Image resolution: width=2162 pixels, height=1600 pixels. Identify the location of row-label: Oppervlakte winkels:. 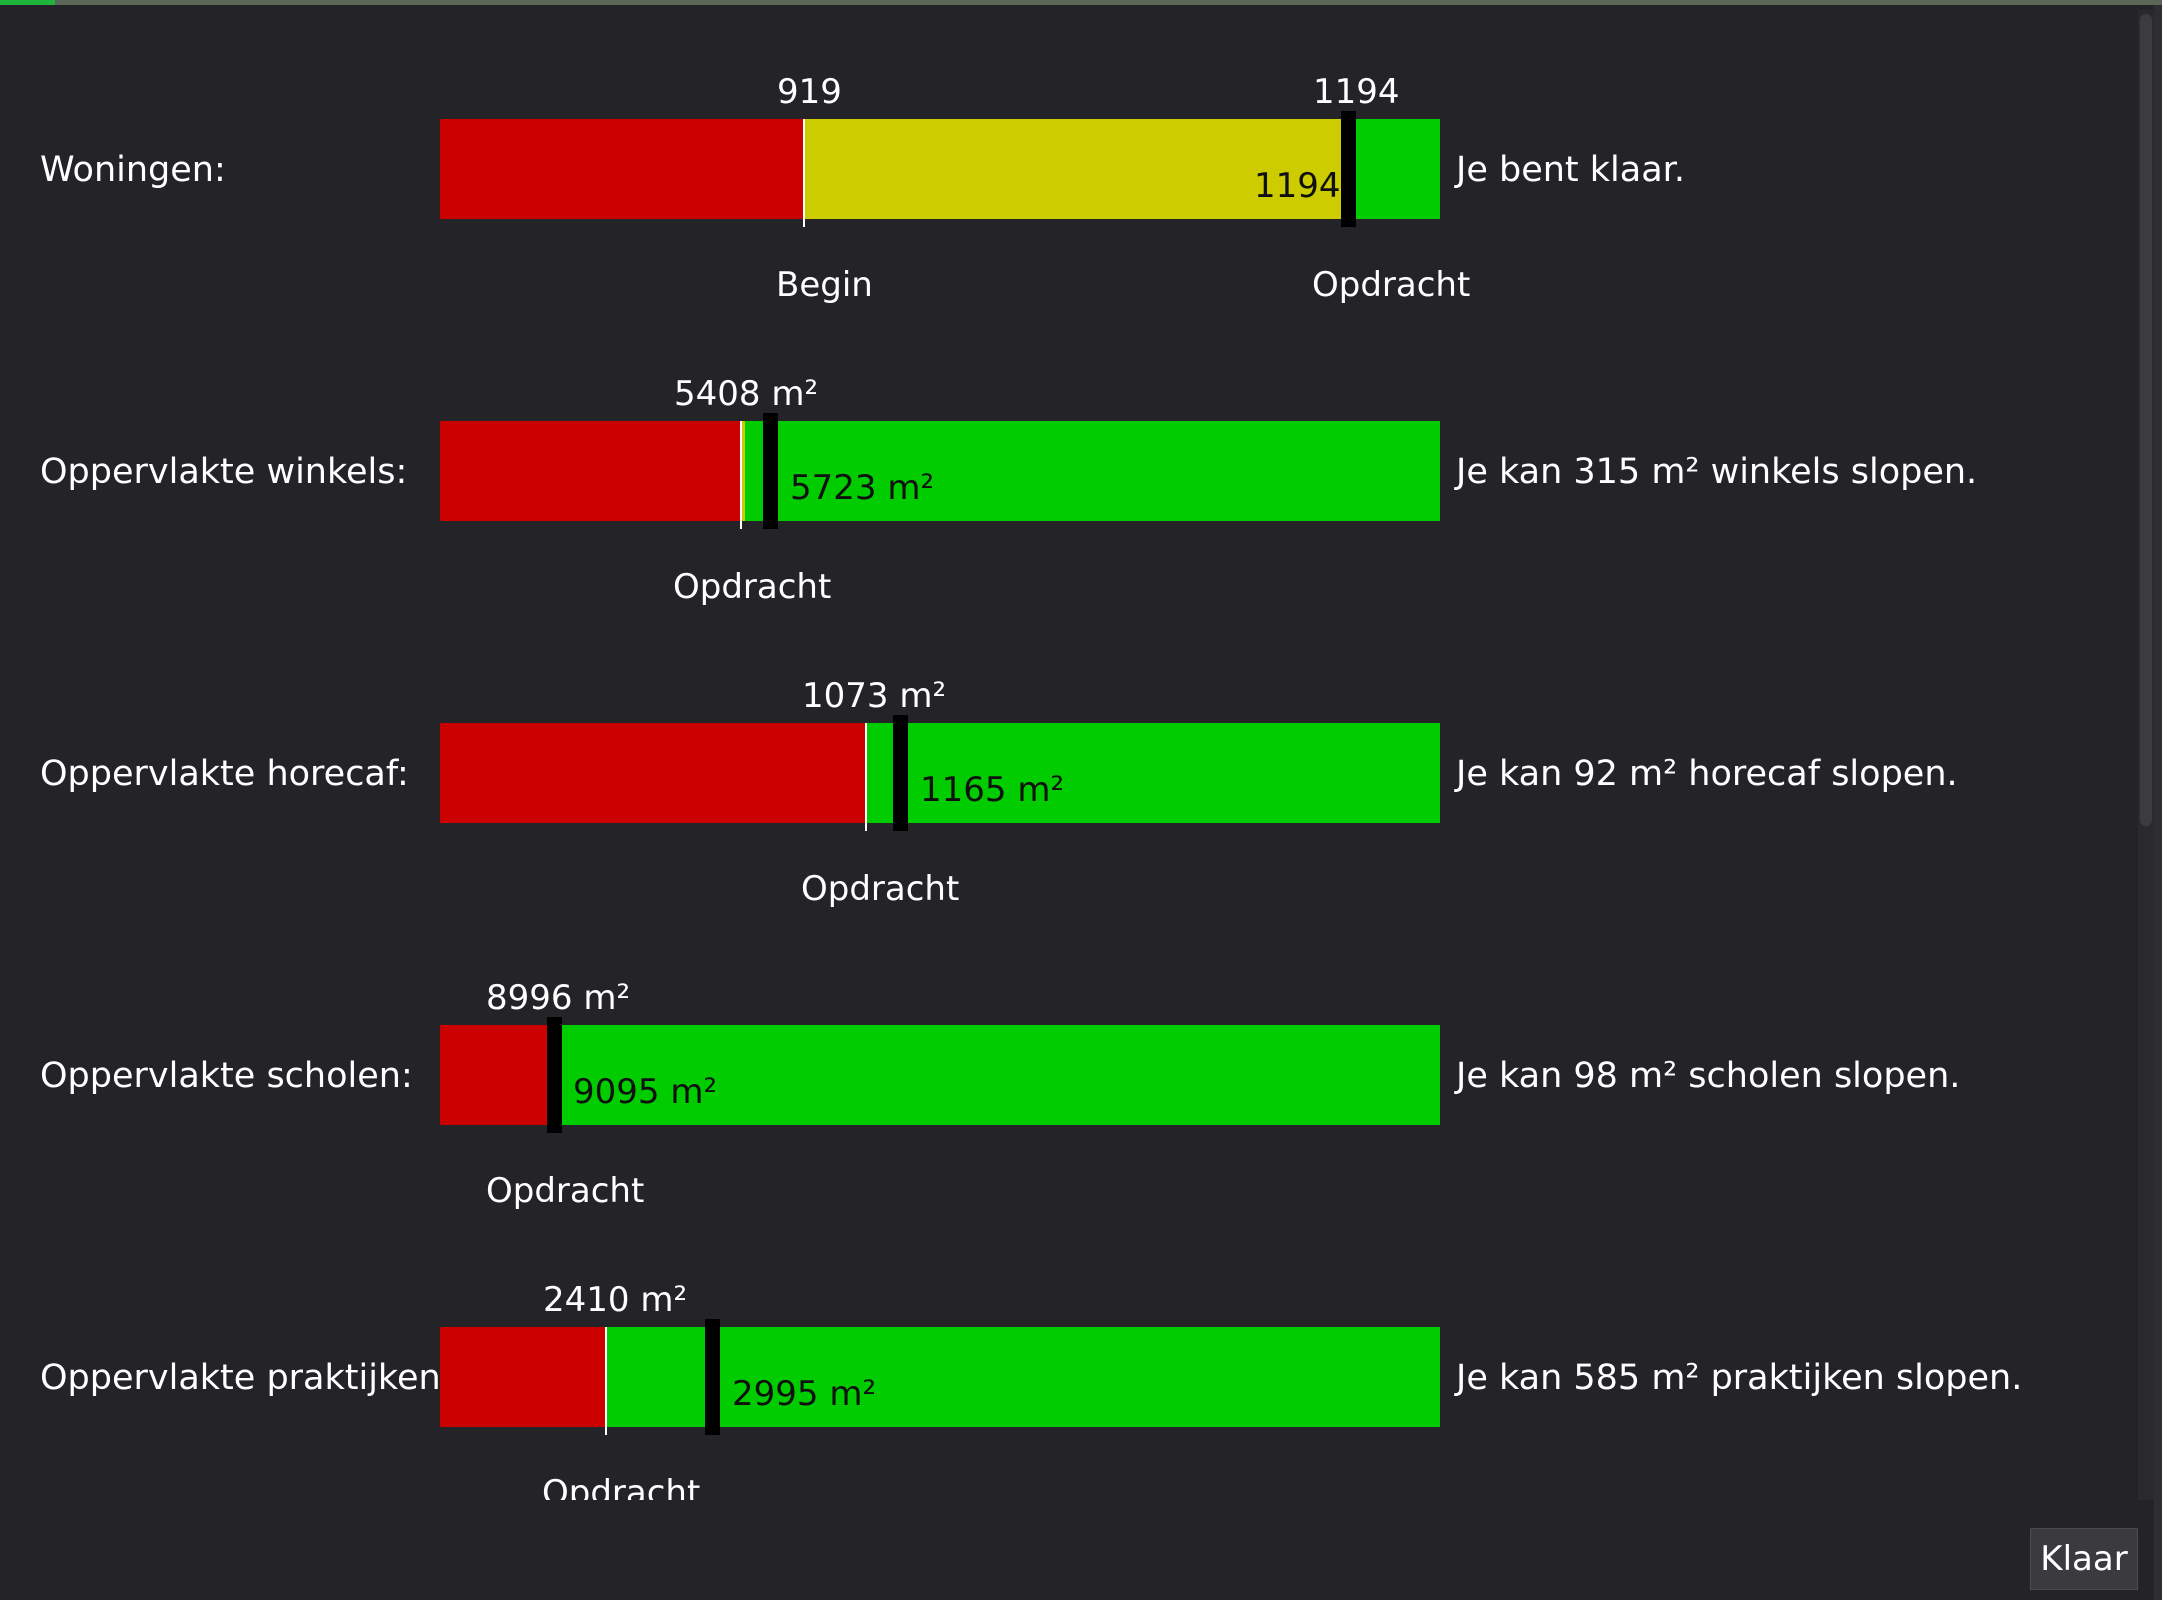
(224, 472).